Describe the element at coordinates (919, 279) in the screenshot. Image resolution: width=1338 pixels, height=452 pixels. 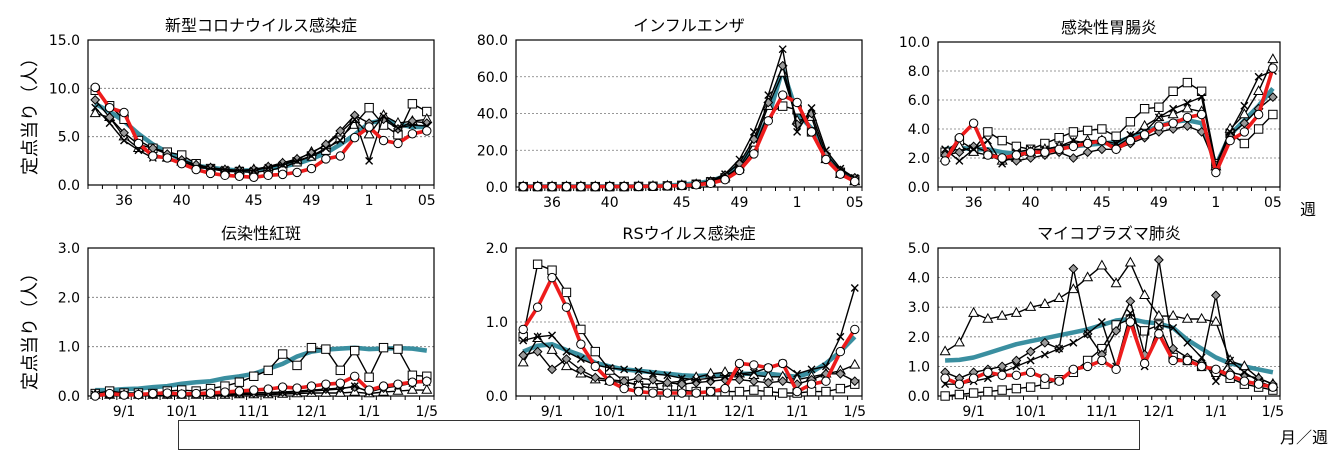
I see `y-tick-label: 4.0` at that location.